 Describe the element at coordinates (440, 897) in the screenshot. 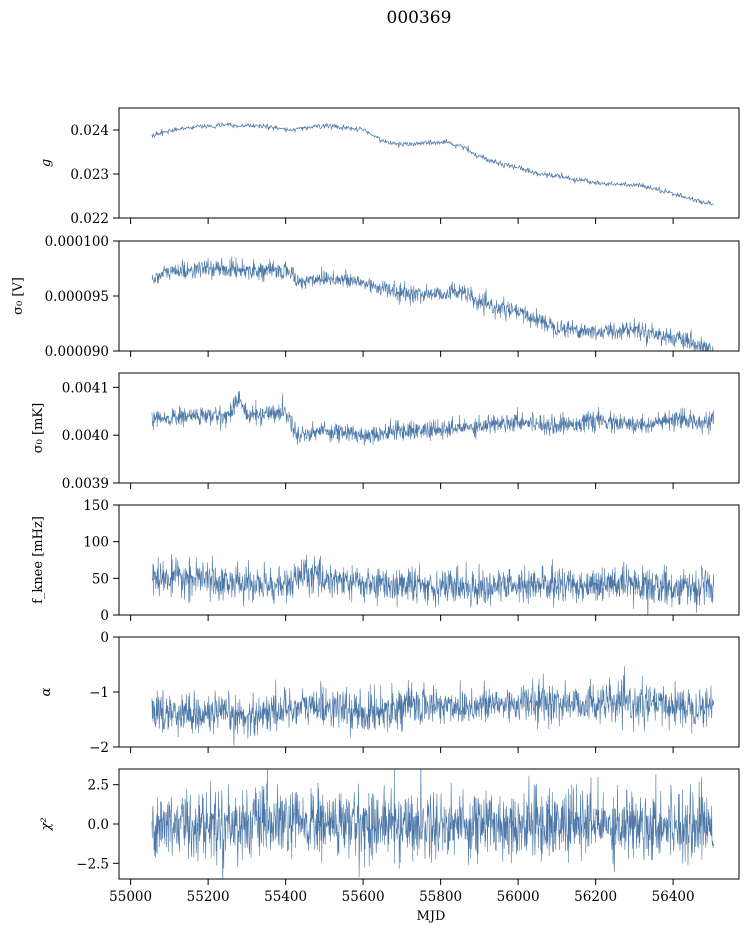

I see `xtick-label: 55800` at that location.